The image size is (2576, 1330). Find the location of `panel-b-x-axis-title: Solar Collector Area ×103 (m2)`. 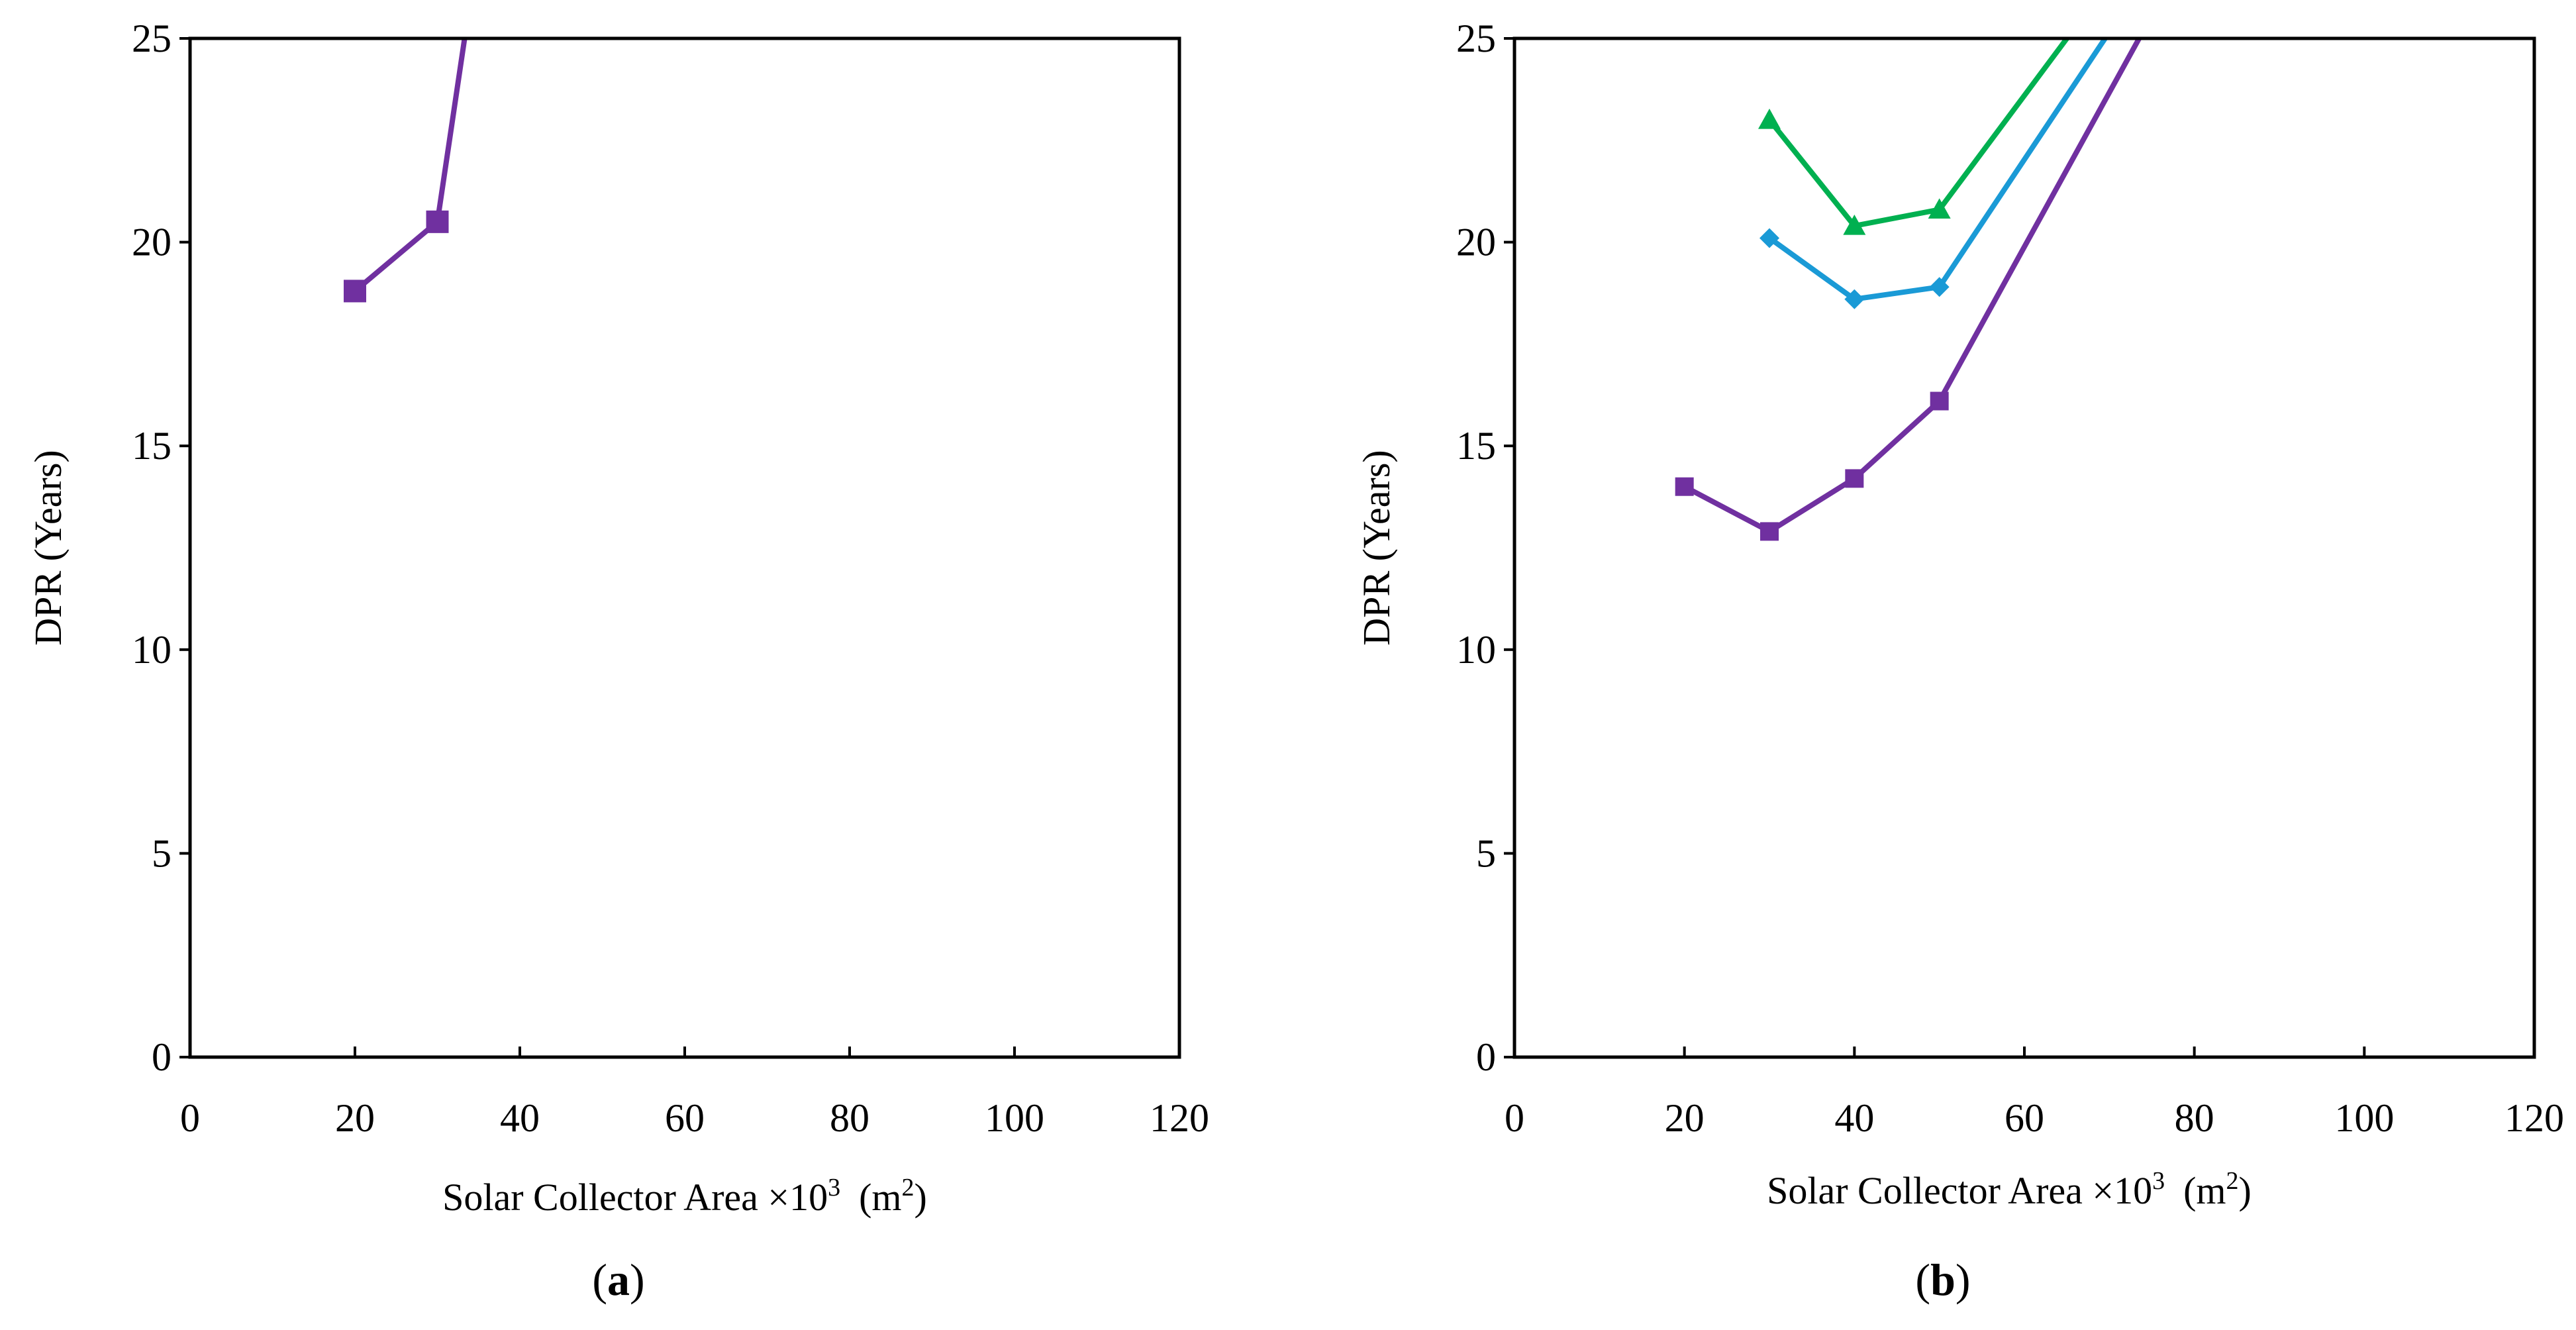

panel-b-x-axis-title: Solar Collector Area ×103 (m2) is located at coordinates (2009, 1189).